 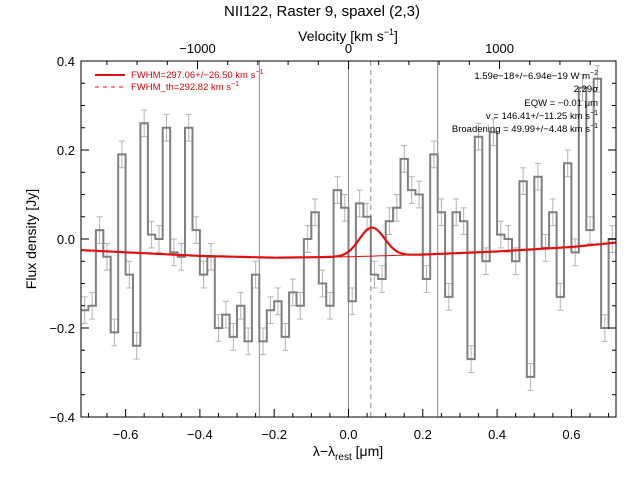 I want to click on y-tick-label: 0.0, so click(x=66, y=239).